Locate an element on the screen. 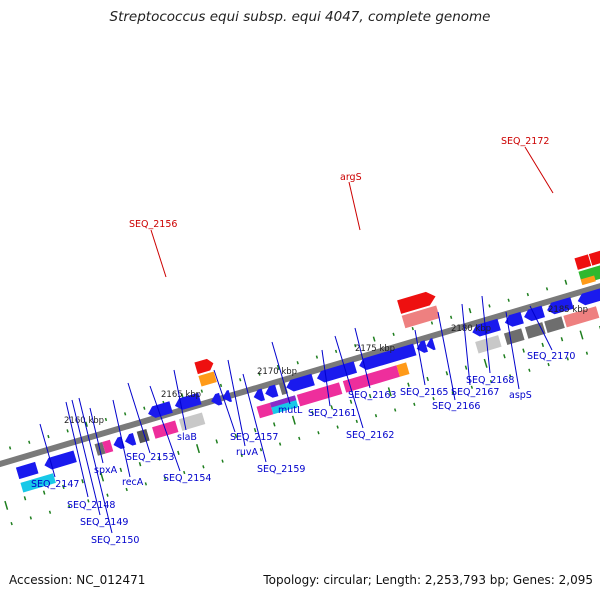 This screenshot has height=600, width=600. gene-spxA is located at coordinates (143, 436).